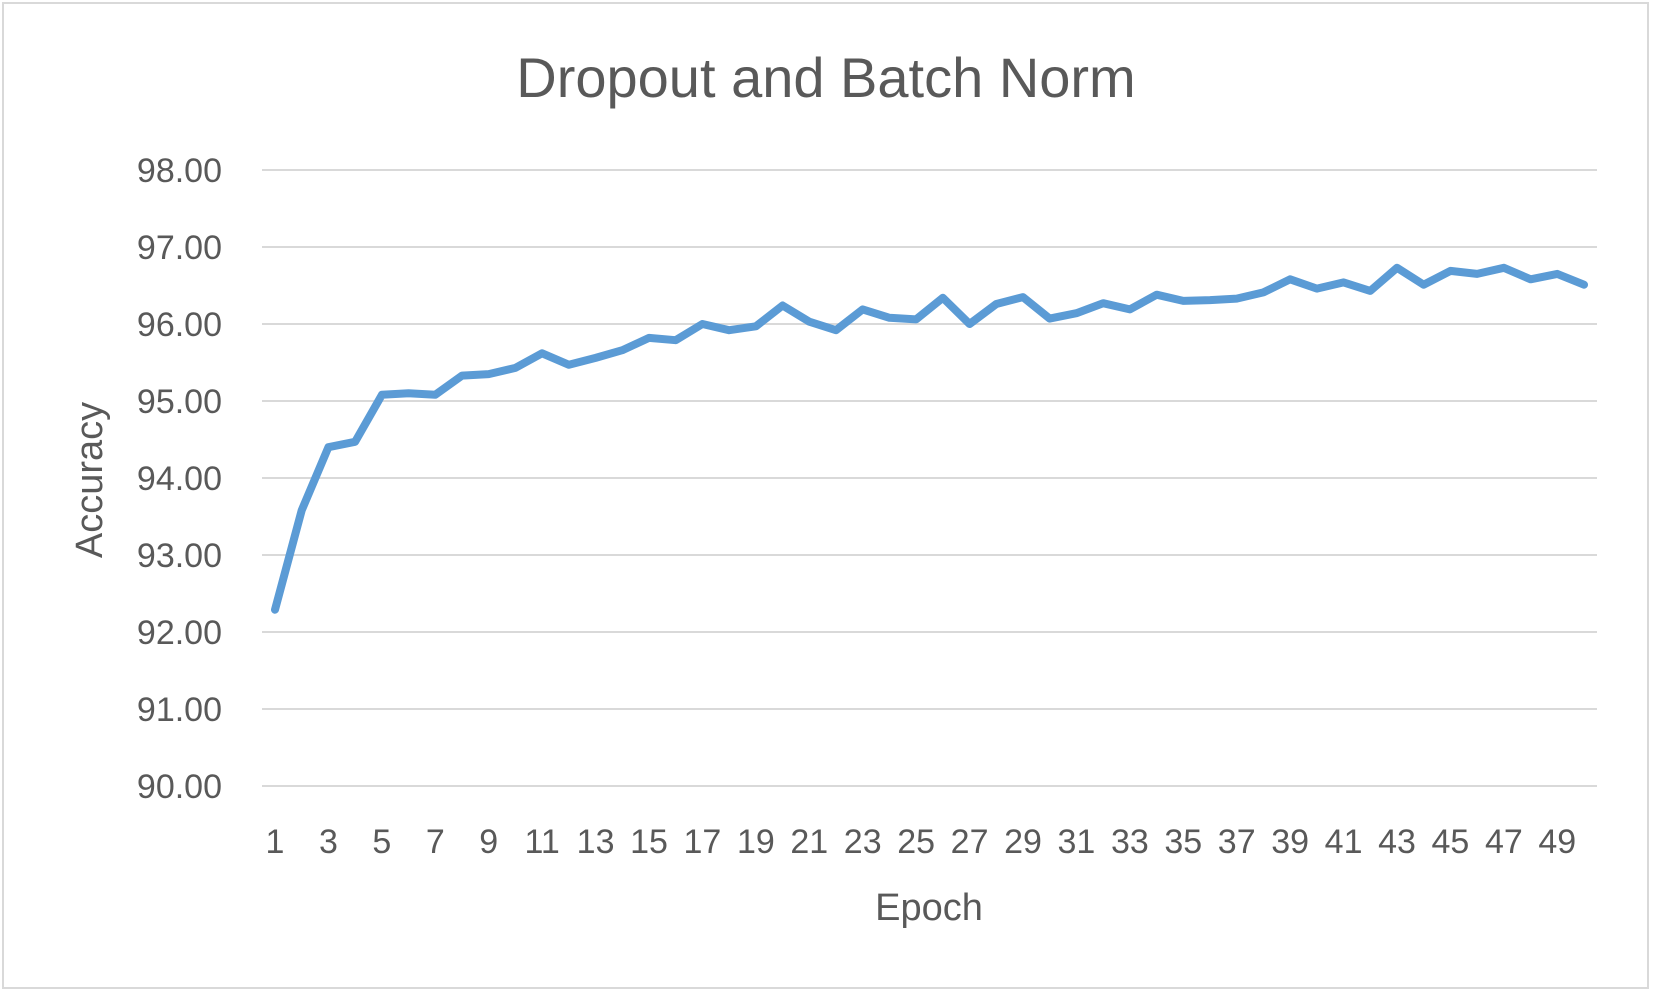 This screenshot has width=1653, height=993. I want to click on x-tick-label: 35, so click(1183, 842).